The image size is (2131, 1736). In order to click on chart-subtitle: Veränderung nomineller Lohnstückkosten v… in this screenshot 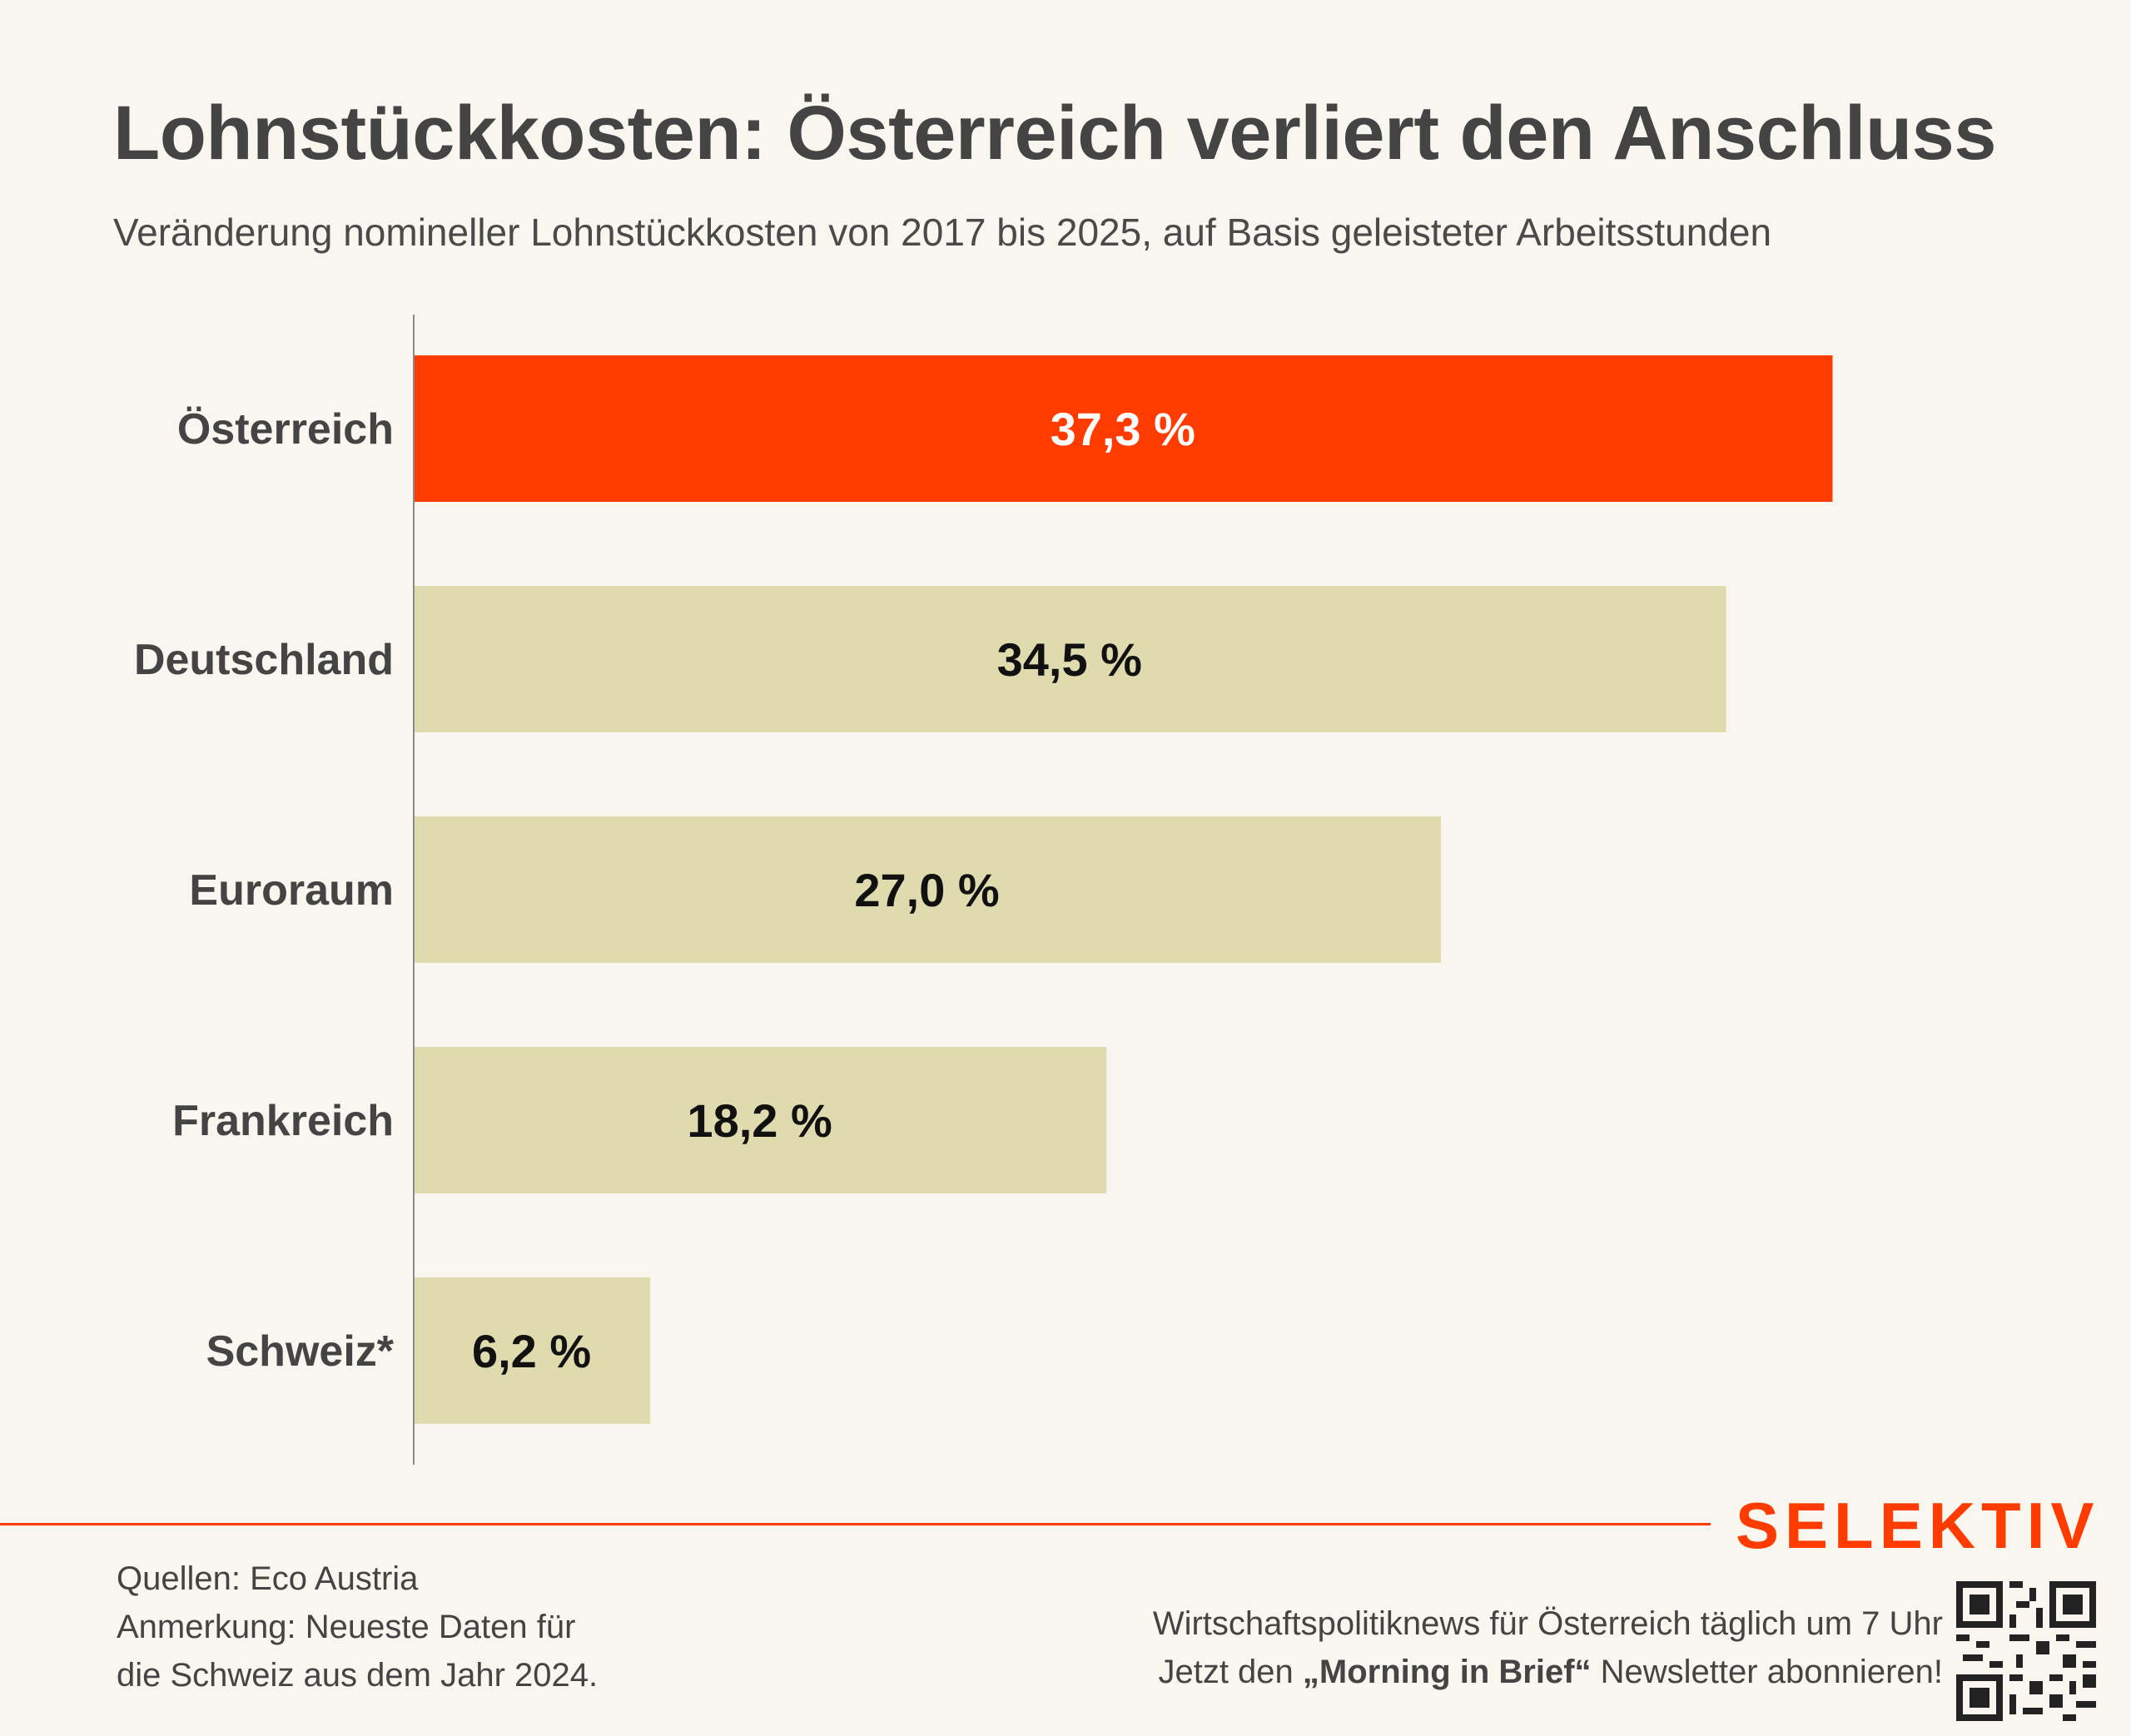, I will do `click(942, 232)`.